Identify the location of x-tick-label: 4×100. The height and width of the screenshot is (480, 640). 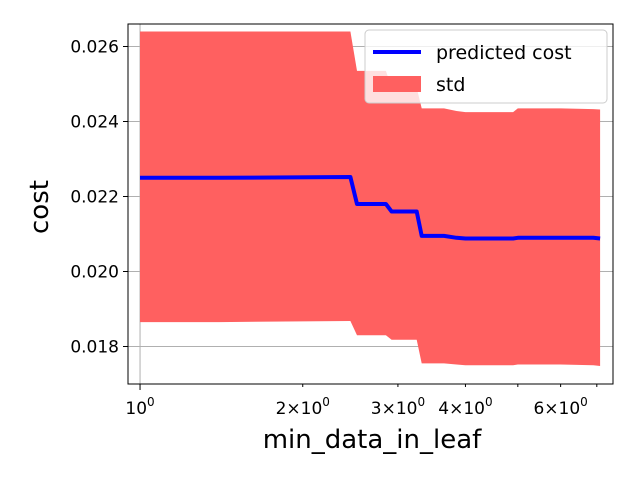
(465, 407).